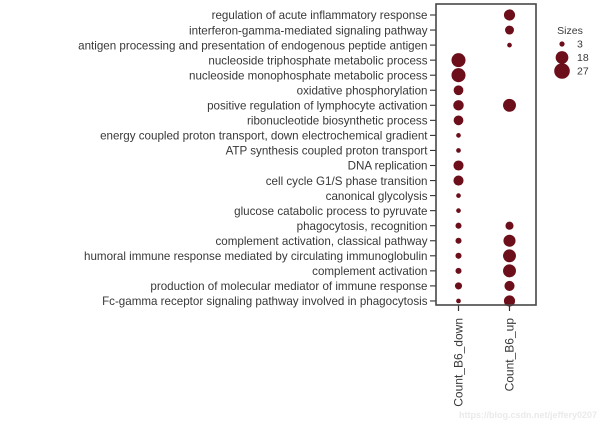 The image size is (600, 425). I want to click on size-legend: Sizes 318 27, so click(571, 52).